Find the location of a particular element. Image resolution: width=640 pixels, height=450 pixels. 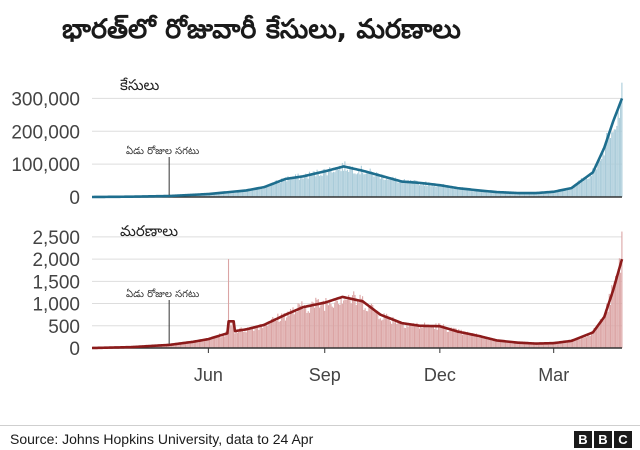

y-tick-label: 1,000 is located at coordinates (56, 305).